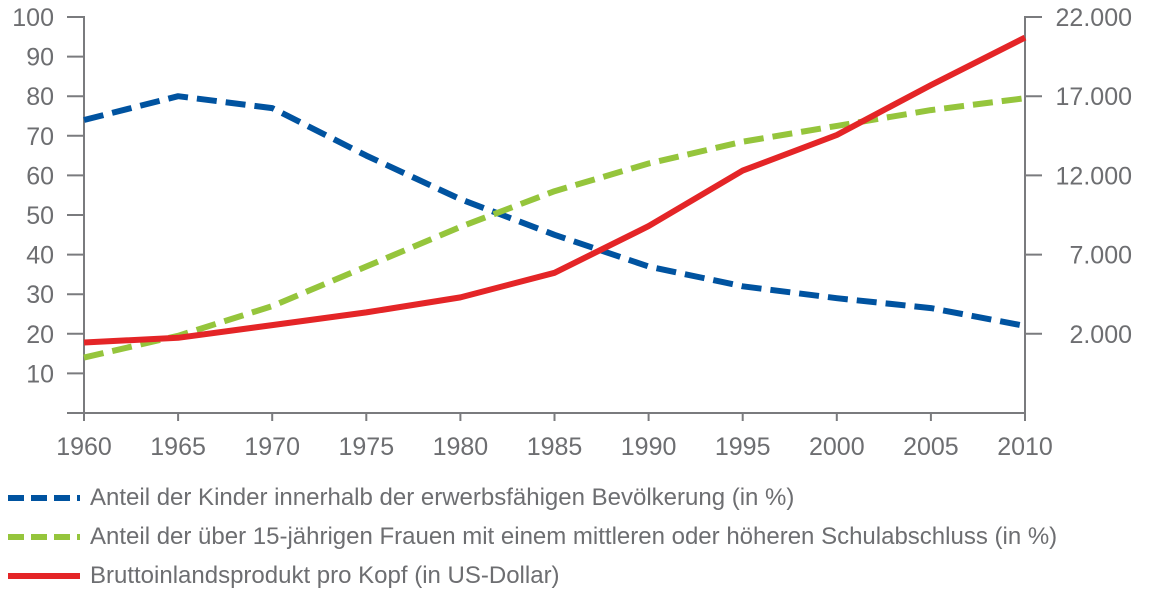 The width and height of the screenshot is (1150, 595). Describe the element at coordinates (1100, 335) in the screenshot. I see `right-axis-tick-label: 2.000` at that location.